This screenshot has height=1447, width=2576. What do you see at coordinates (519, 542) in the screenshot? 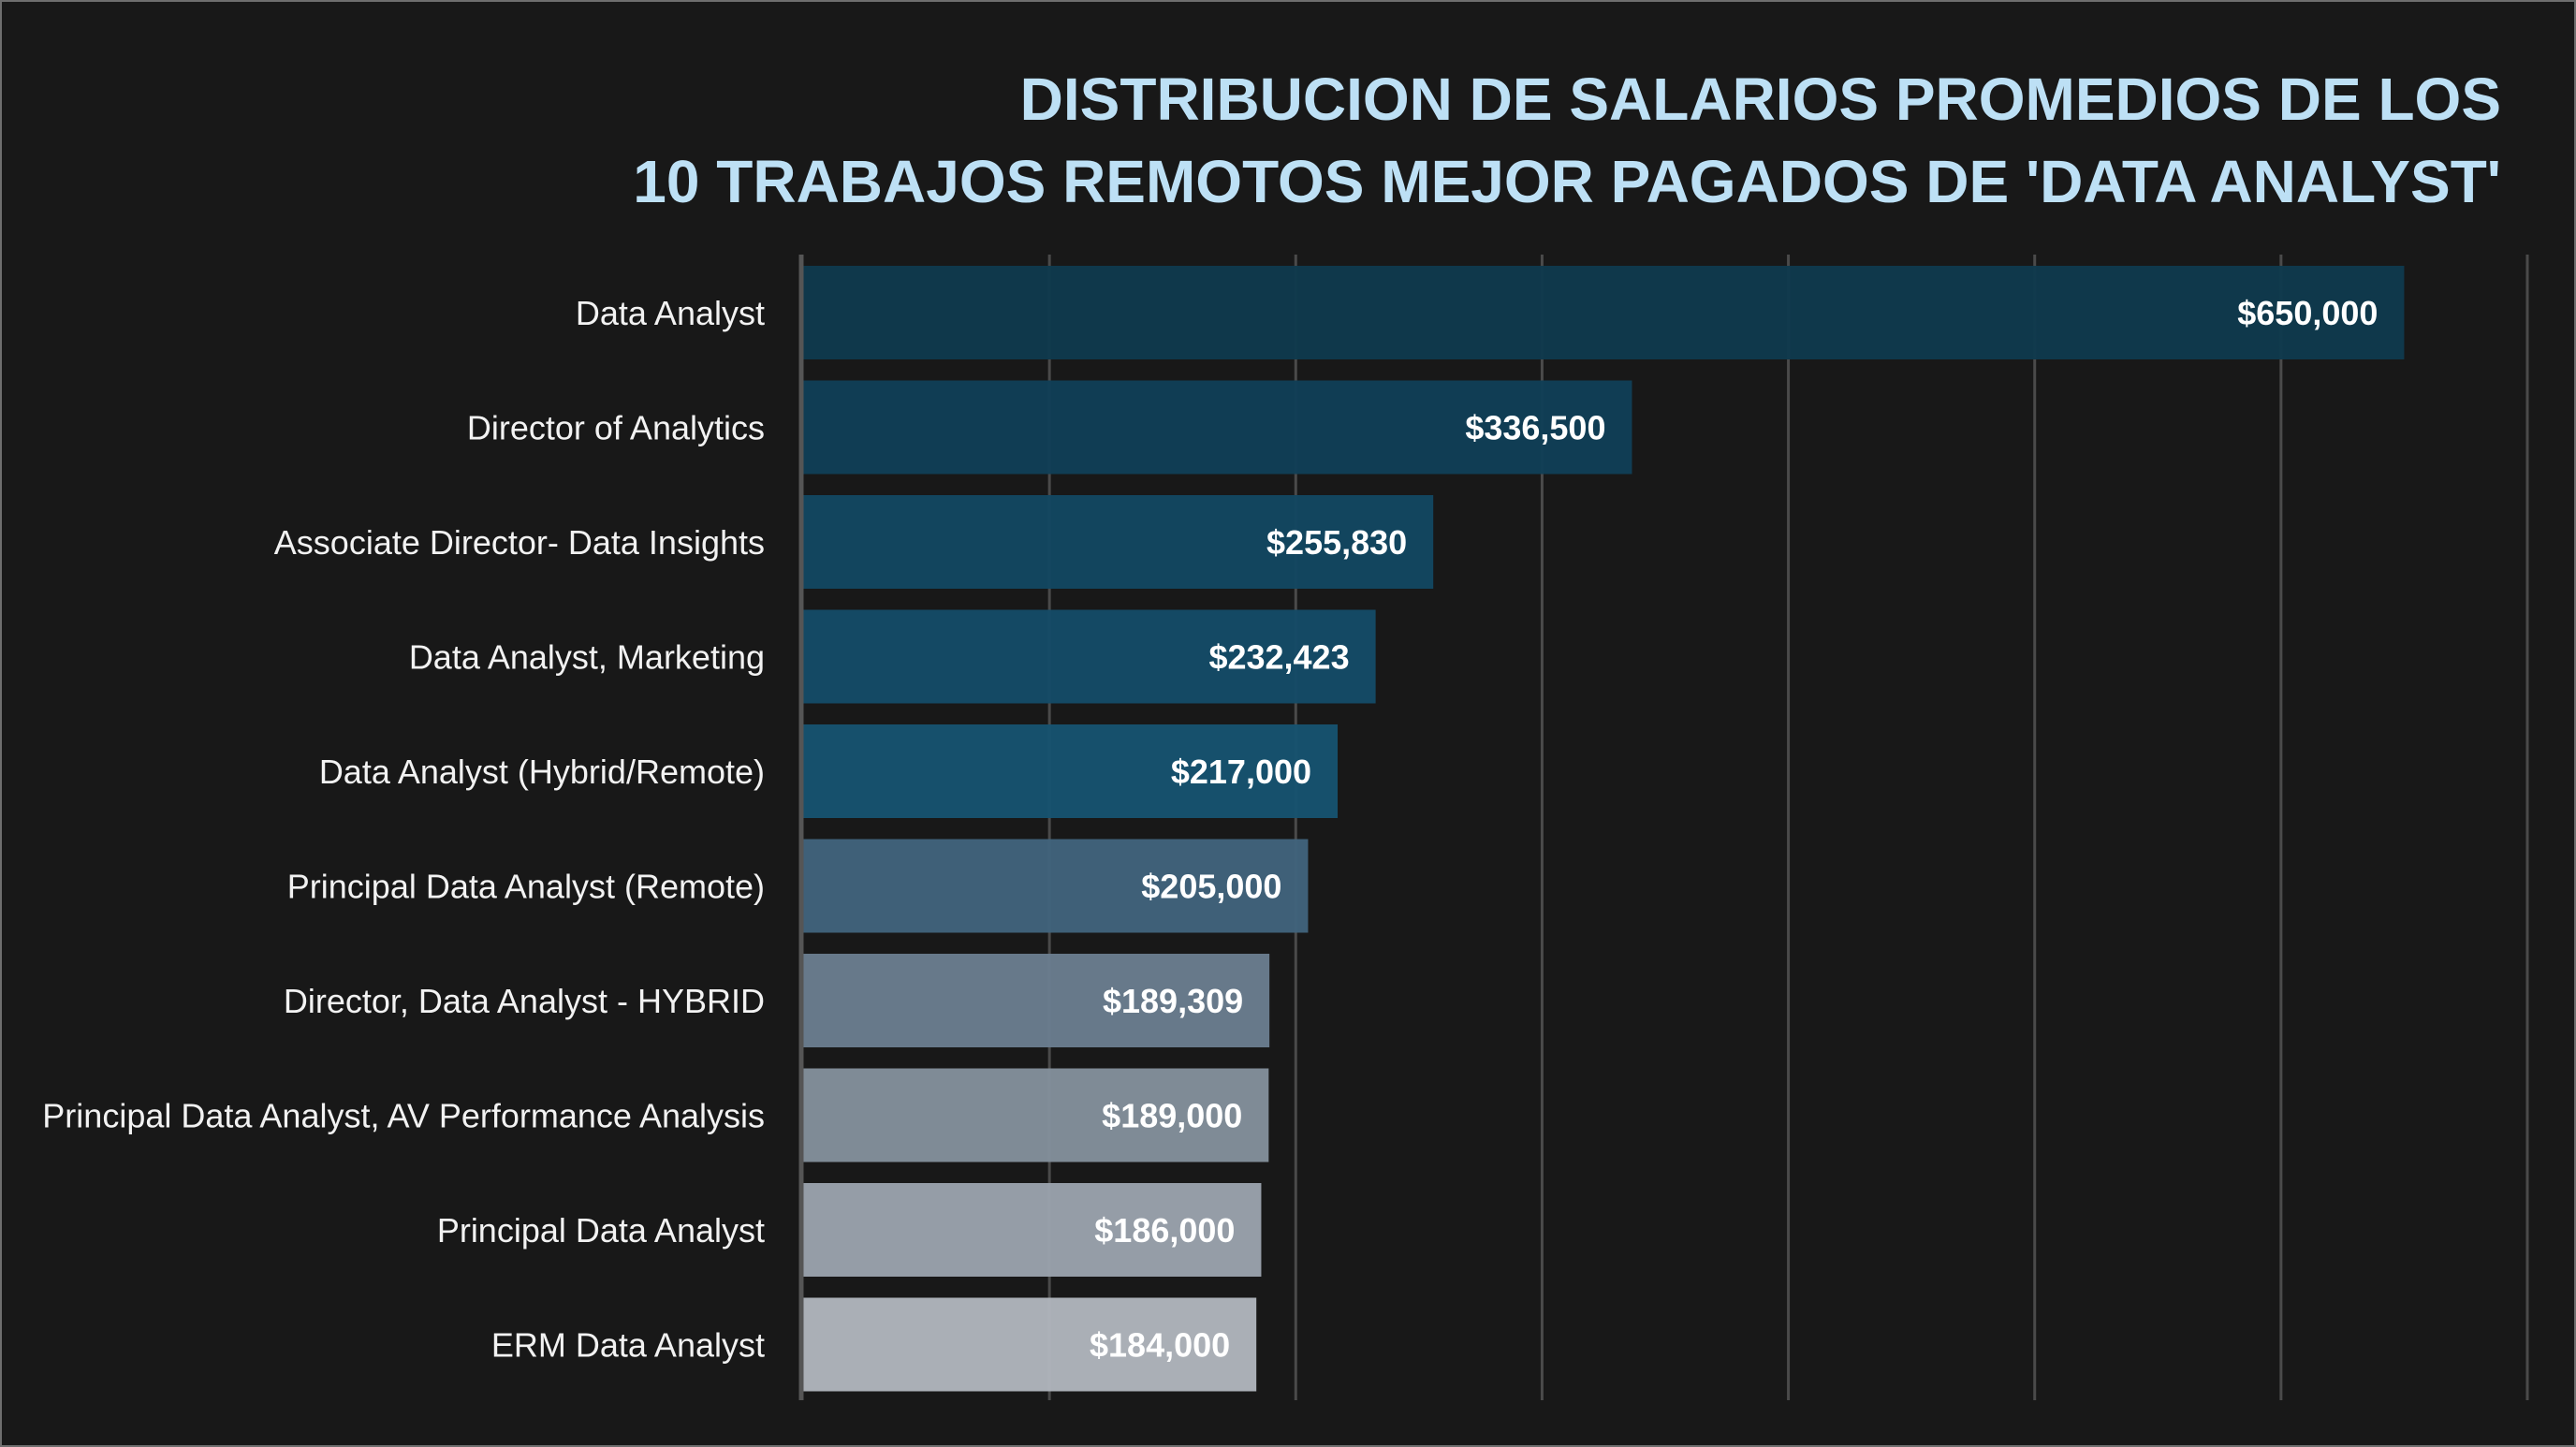
I see `category-label: Associate Director- Data Insights` at bounding box center [519, 542].